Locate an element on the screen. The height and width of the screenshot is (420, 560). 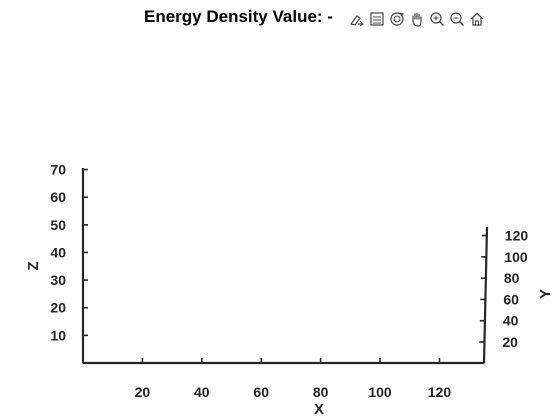
y-tick-label: 80 is located at coordinates (512, 278).